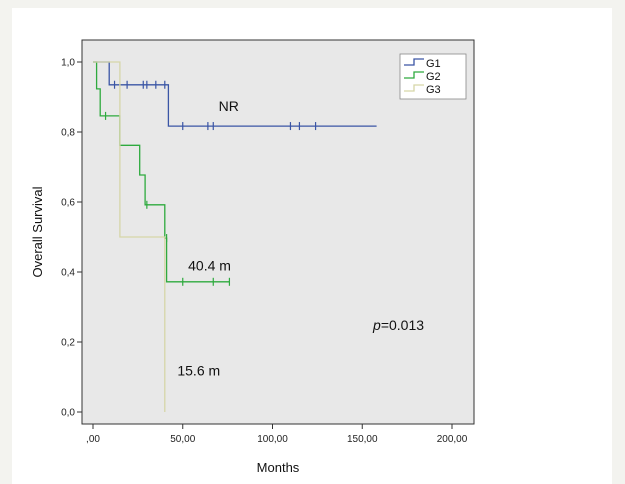 The image size is (625, 484). Describe the element at coordinates (414, 88) in the screenshot. I see `legend-swatch-G3` at that location.